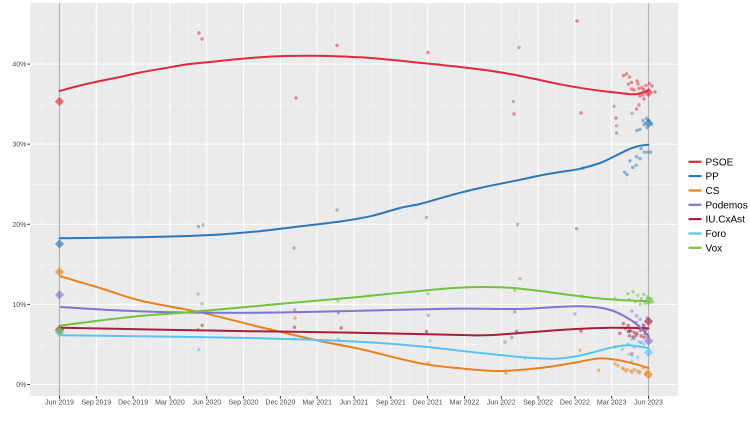 The image size is (750, 422). Describe the element at coordinates (714, 248) in the screenshot. I see `svg-text: Vox` at that location.